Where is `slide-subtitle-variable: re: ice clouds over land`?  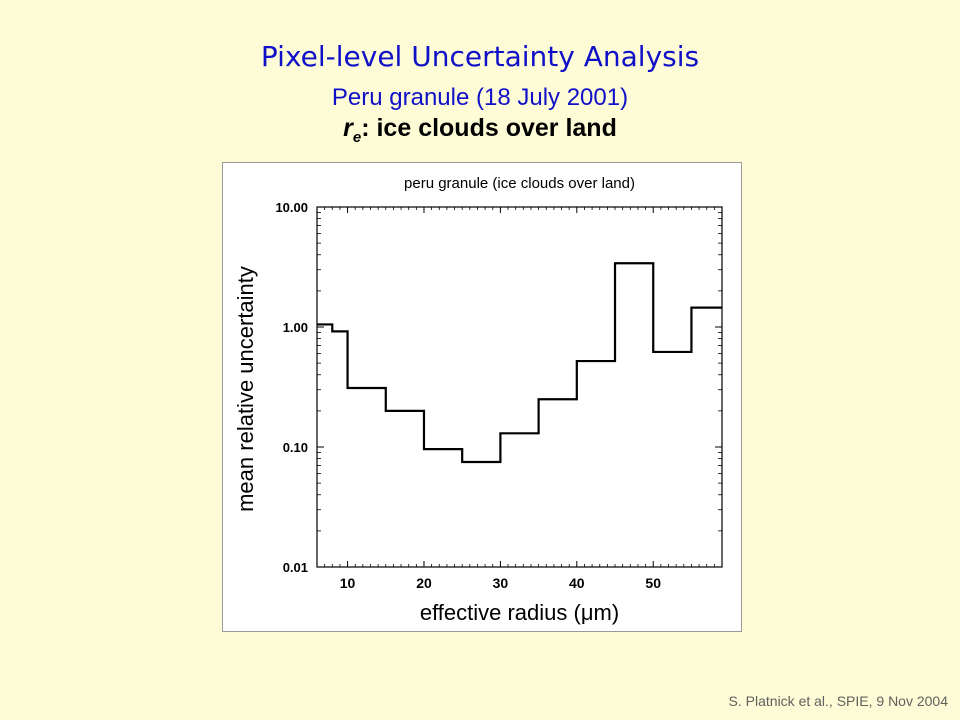 slide-subtitle-variable: re: ice clouds over land is located at coordinates (480, 130).